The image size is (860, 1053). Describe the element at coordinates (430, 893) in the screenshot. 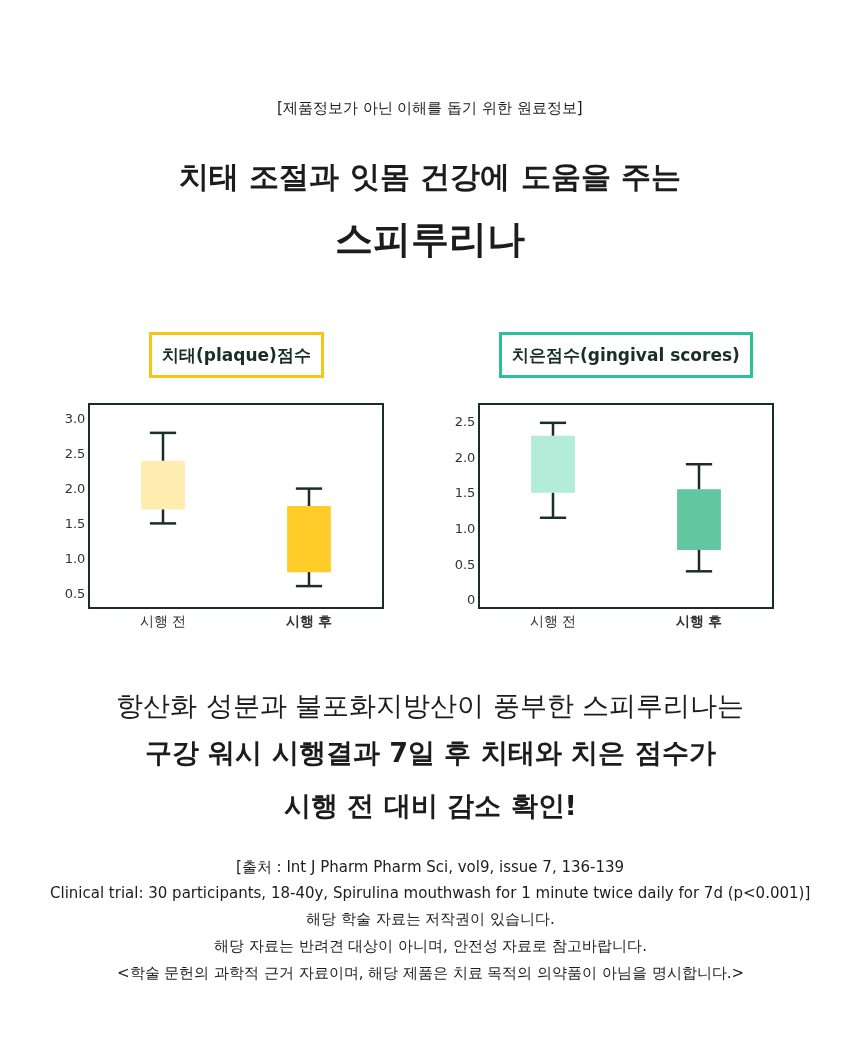

I see `text: Clinical trial: 30 participants, 18-40y, Spirulina mouthwash for 1 minute twice daily for 7d (p<0.001)]` at that location.